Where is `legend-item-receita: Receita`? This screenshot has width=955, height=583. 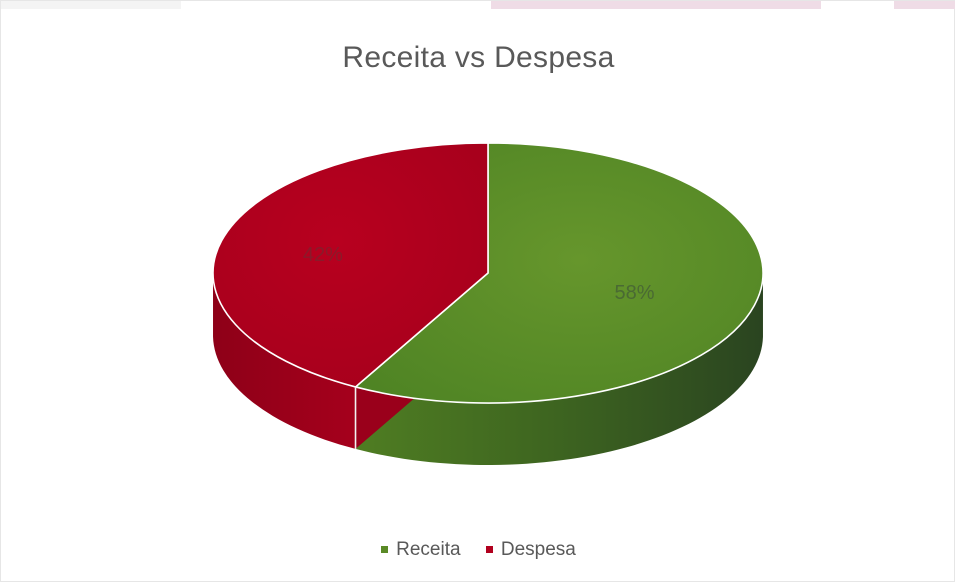
legend-item-receita: Receita is located at coordinates (421, 549).